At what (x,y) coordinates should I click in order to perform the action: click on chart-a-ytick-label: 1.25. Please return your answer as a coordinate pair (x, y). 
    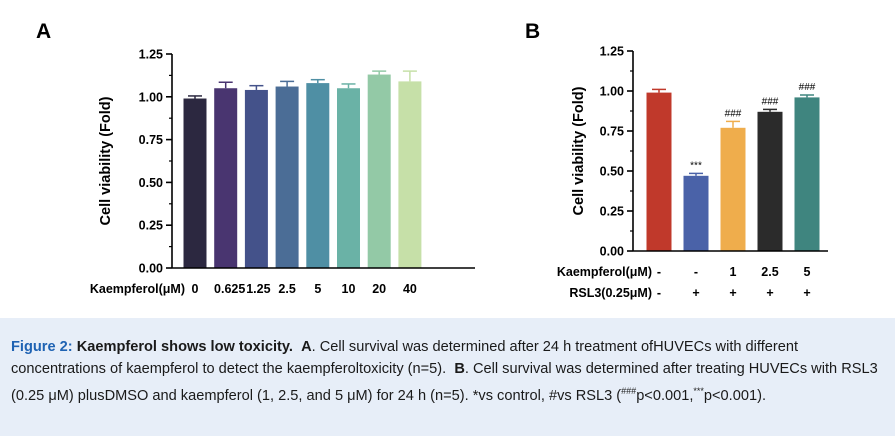
    Looking at the image, I should click on (151, 55).